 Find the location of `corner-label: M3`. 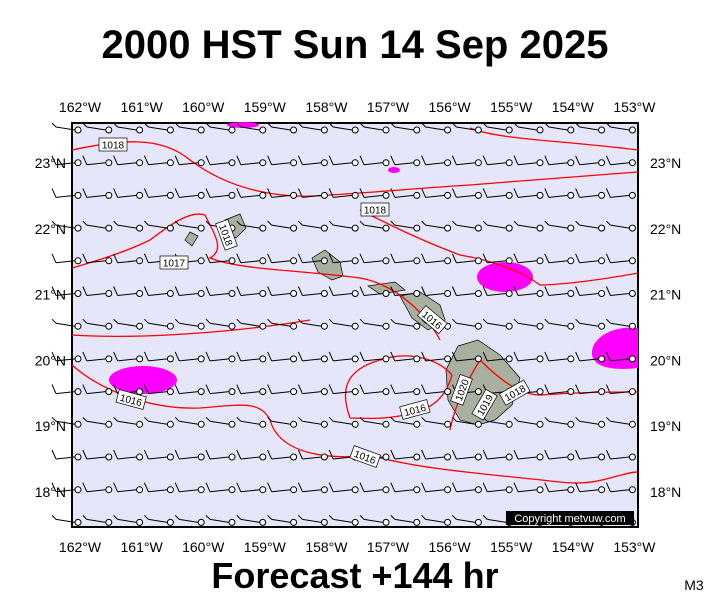

corner-label: M3 is located at coordinates (694, 585).